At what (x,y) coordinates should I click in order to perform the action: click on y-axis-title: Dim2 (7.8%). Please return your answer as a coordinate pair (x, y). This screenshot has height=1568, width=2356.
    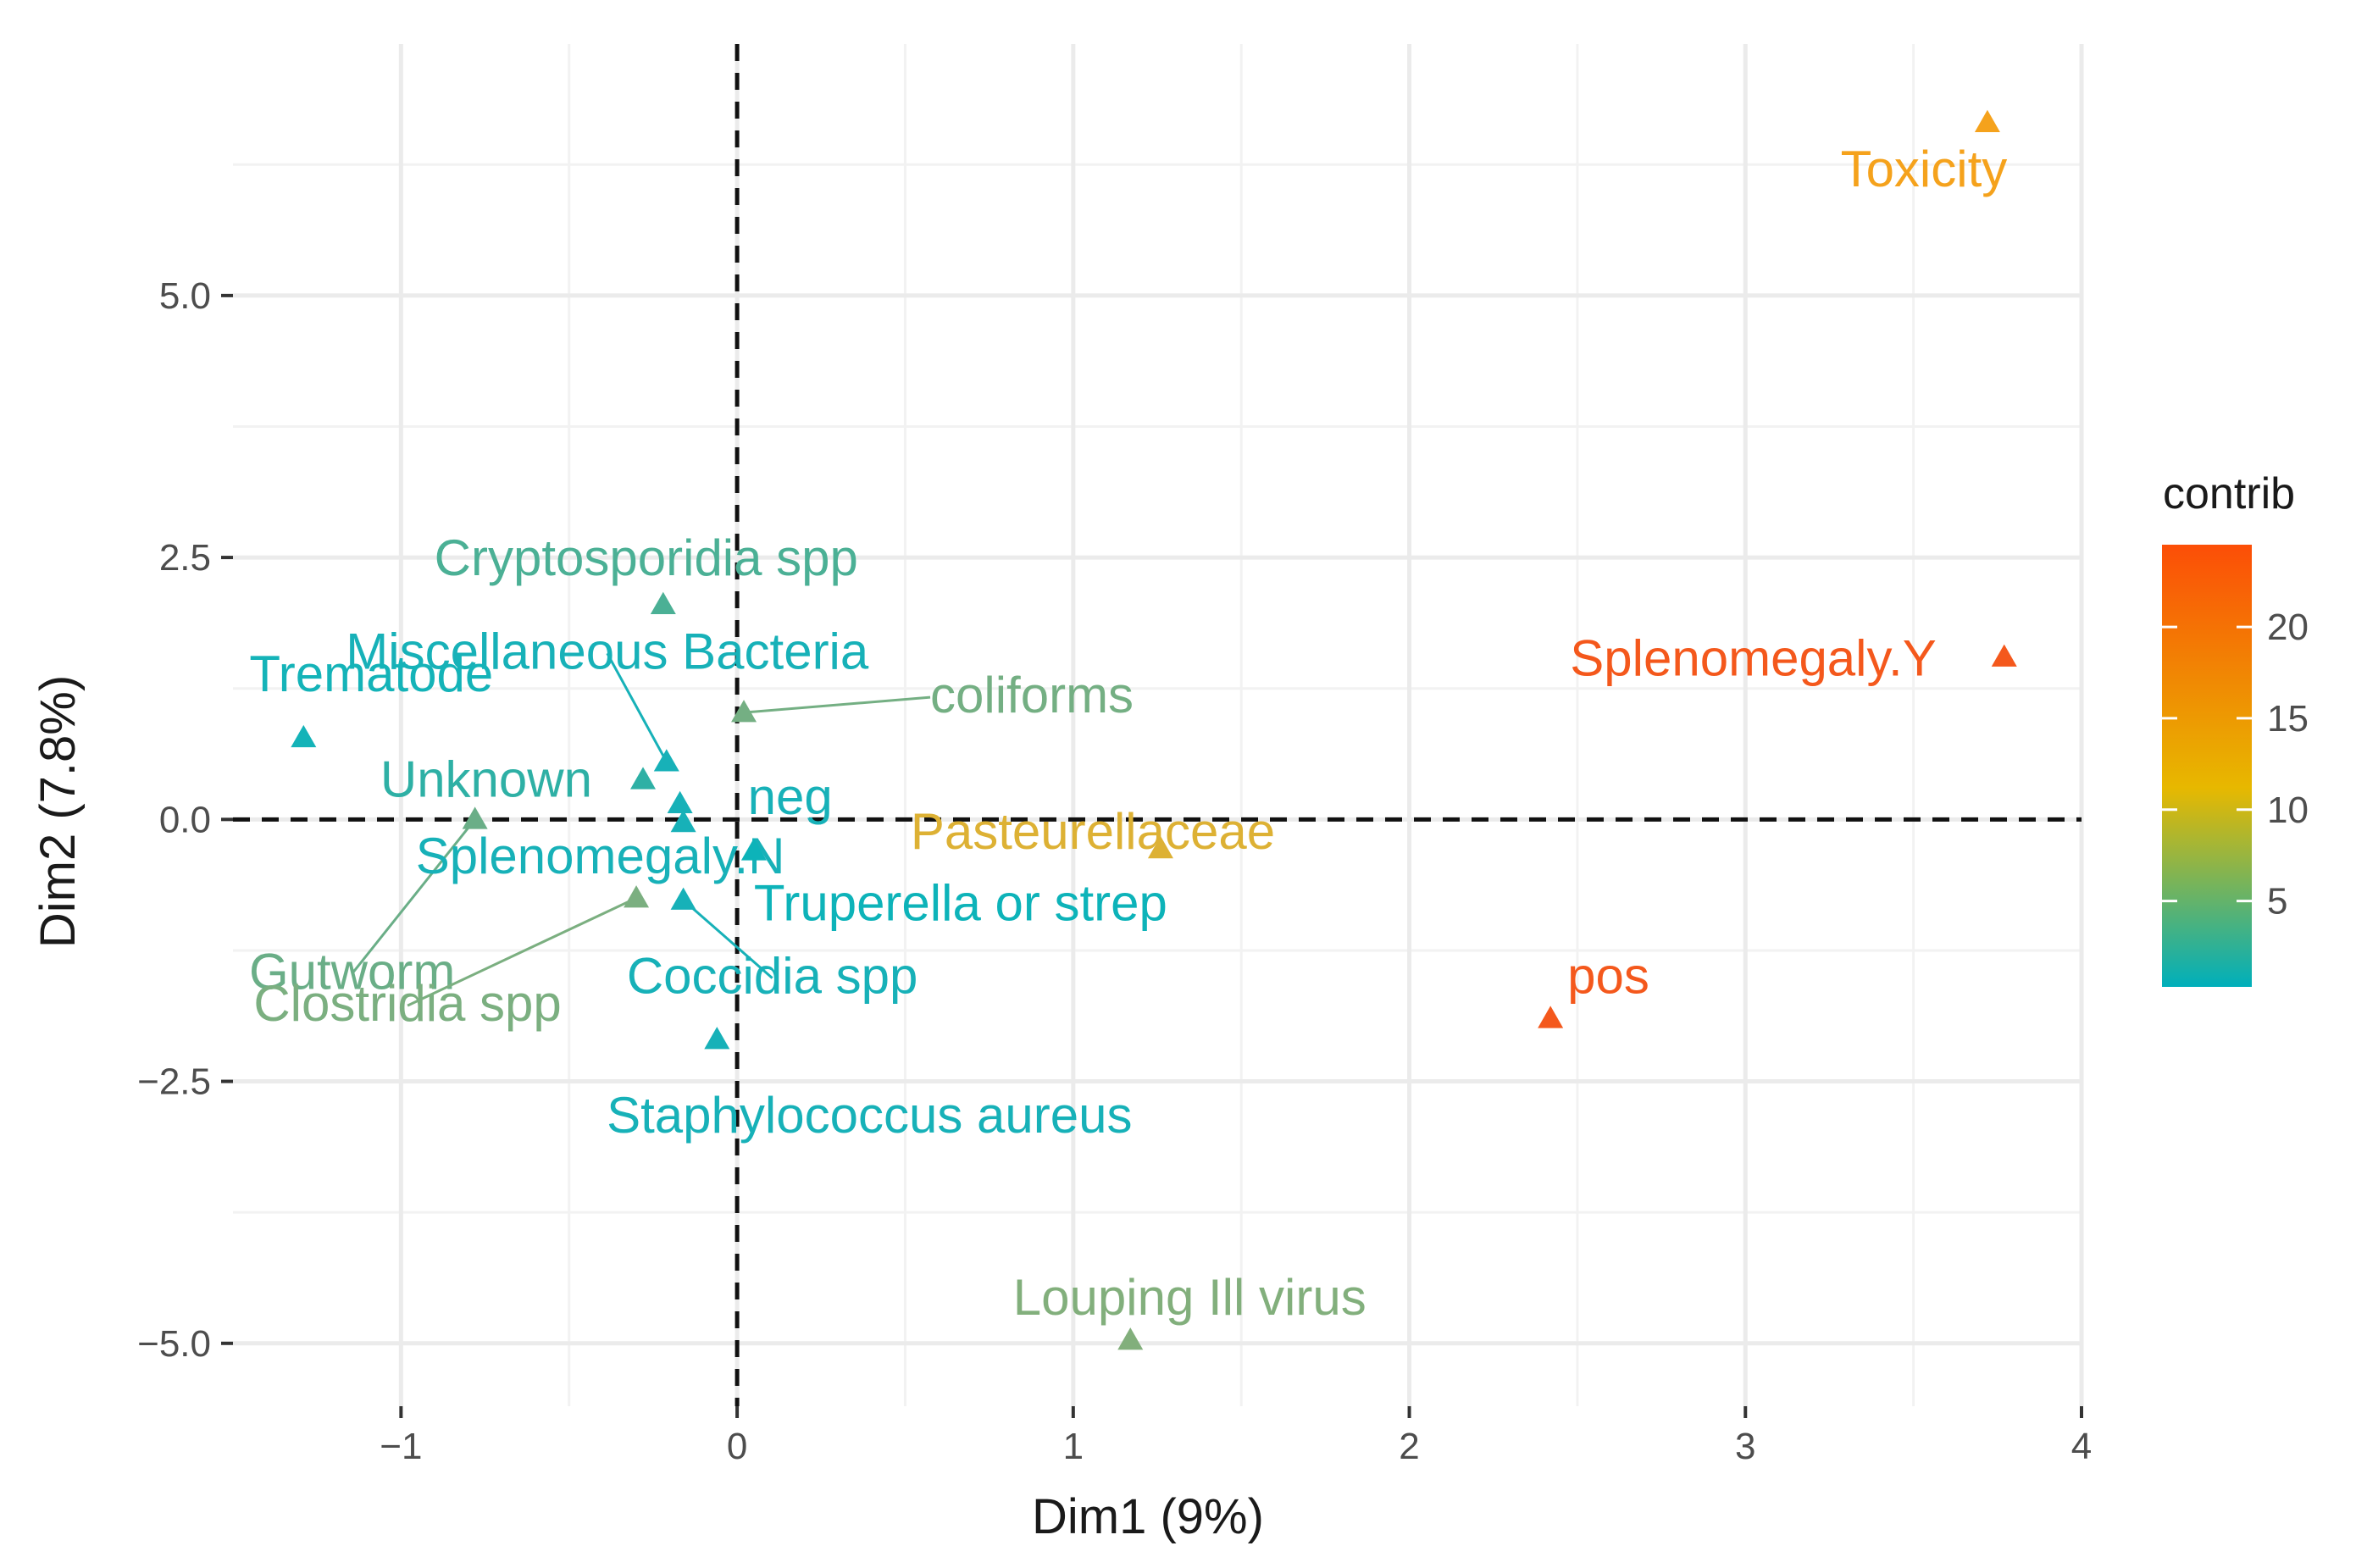
    Looking at the image, I should click on (58, 811).